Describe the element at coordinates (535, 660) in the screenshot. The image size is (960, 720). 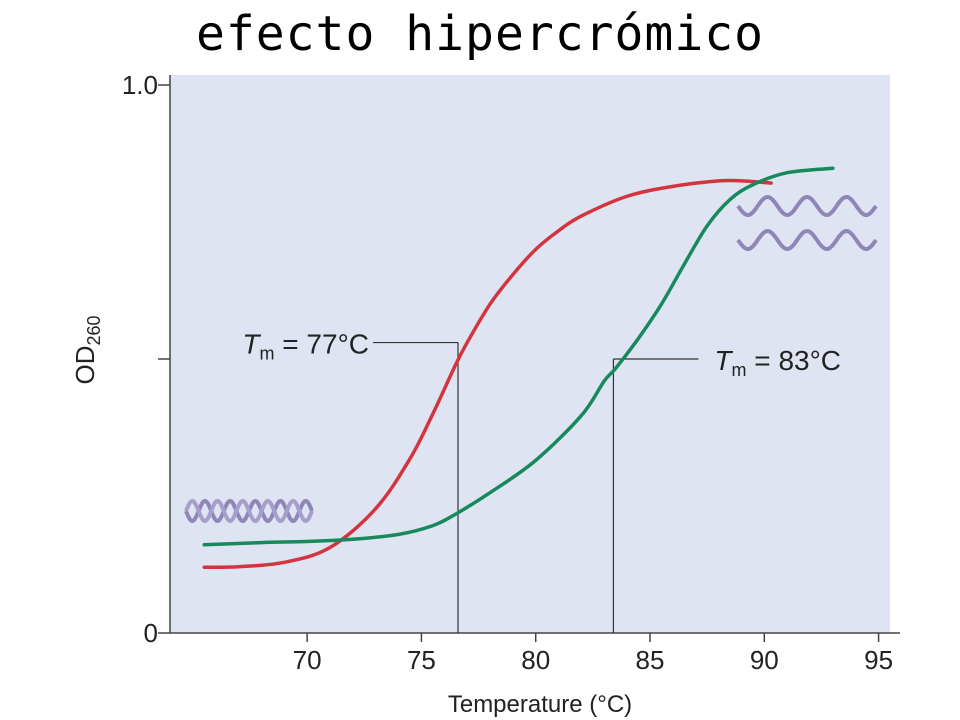
I see `x-tick-label: 80` at that location.